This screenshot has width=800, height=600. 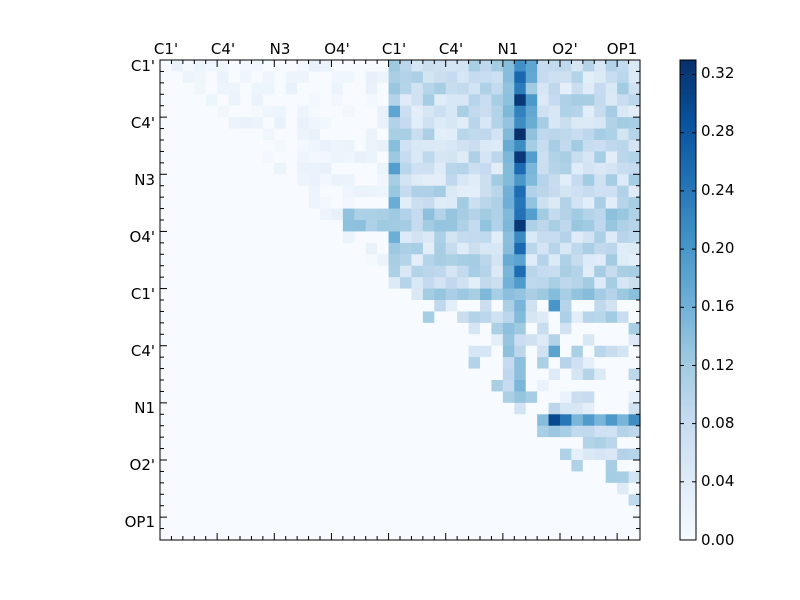 What do you see at coordinates (508, 49) in the screenshot?
I see `top-tick-label-6: N1` at bounding box center [508, 49].